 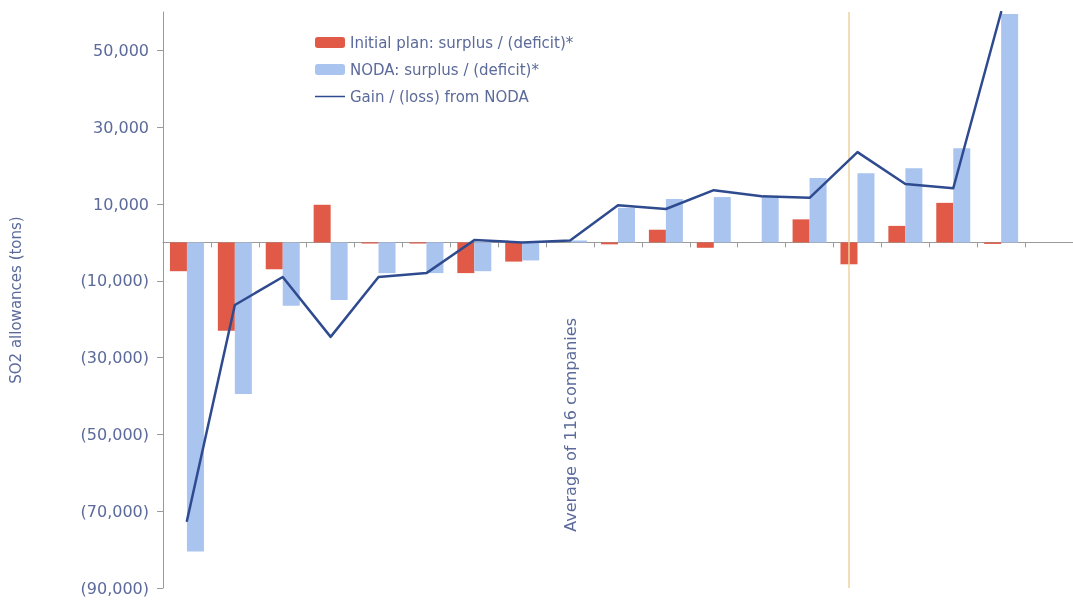 I want to click on legend-label: Gain / (loss) from NODA, so click(x=440, y=96).